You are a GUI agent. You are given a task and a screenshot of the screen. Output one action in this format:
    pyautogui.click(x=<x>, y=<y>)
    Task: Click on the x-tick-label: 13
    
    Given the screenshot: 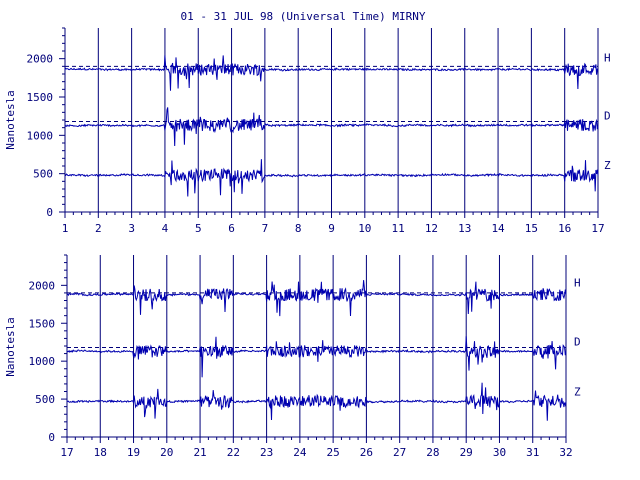 What is the action you would take?
    pyautogui.click(x=464, y=228)
    